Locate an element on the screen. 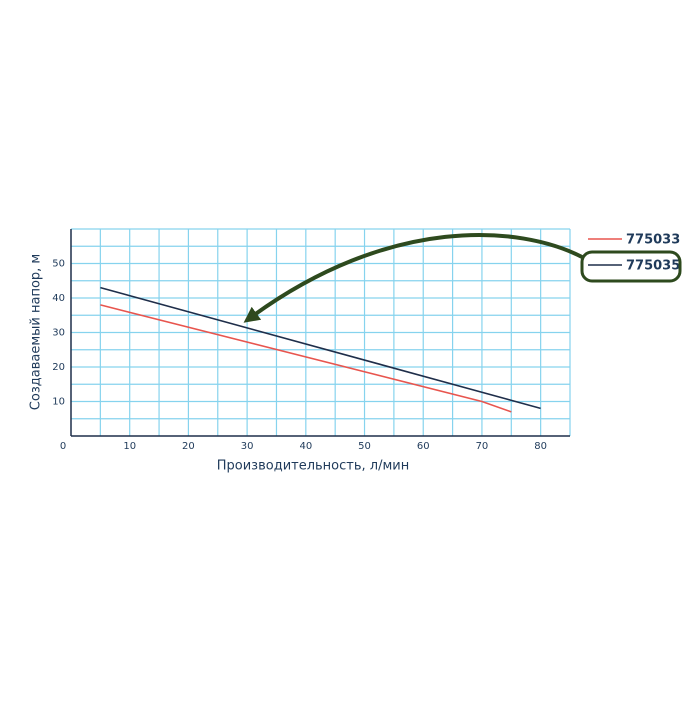  y-tick-label: 30 is located at coordinates (58, 333).